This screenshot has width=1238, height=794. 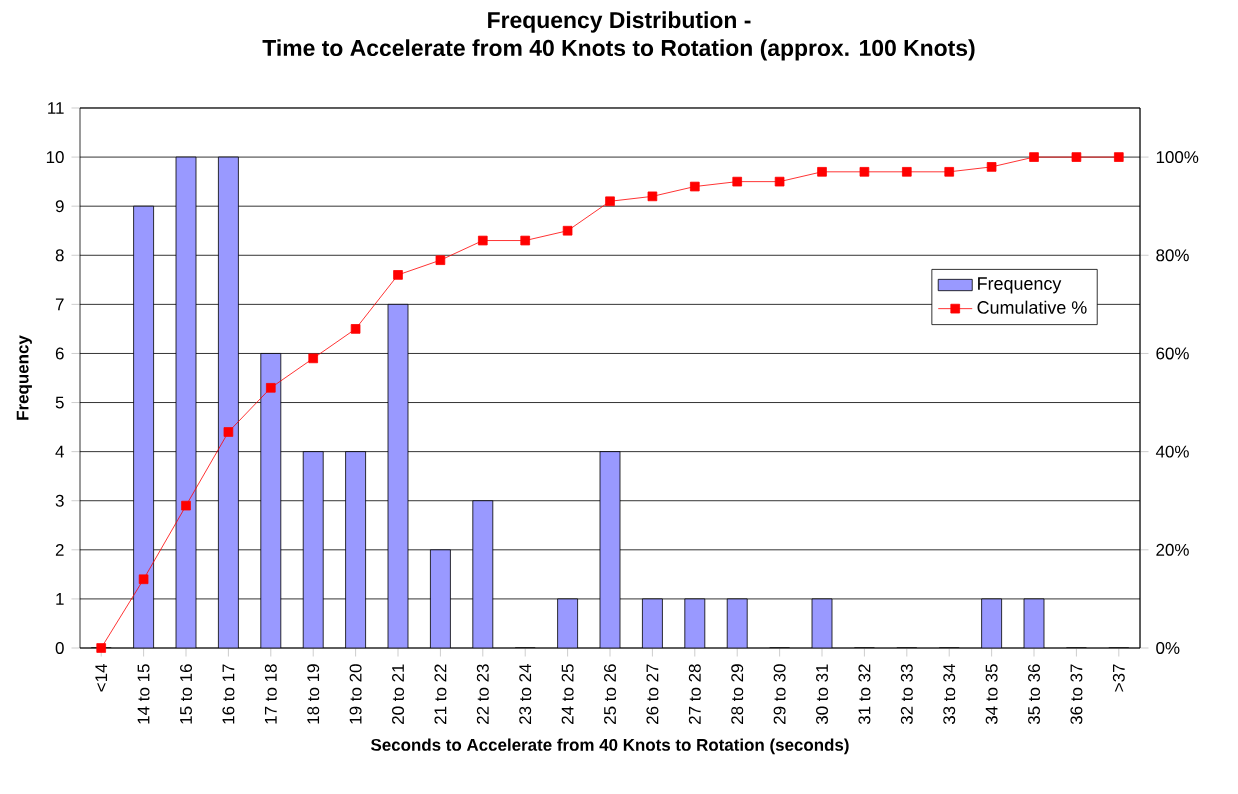 I want to click on x-tick-label: 19 to 20, so click(x=355, y=694).